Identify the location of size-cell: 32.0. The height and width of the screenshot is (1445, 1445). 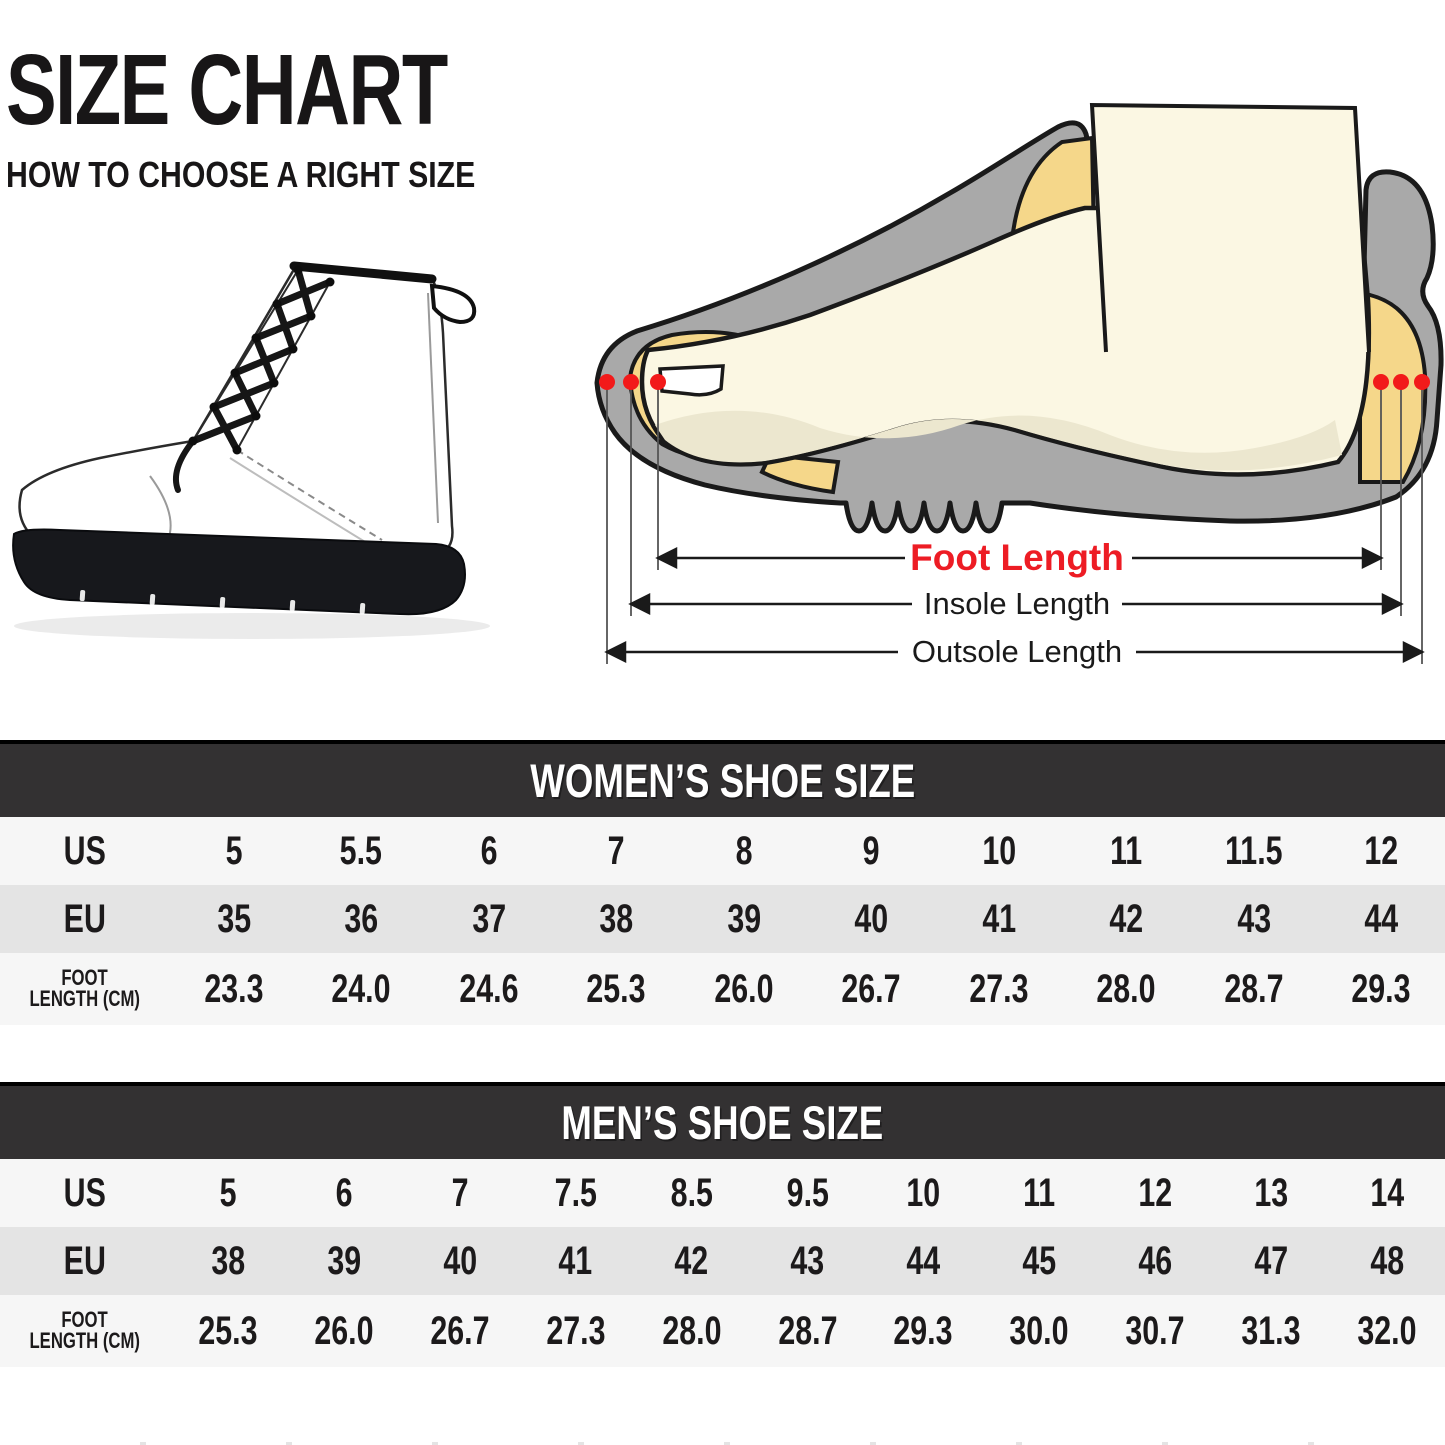
(1387, 1330).